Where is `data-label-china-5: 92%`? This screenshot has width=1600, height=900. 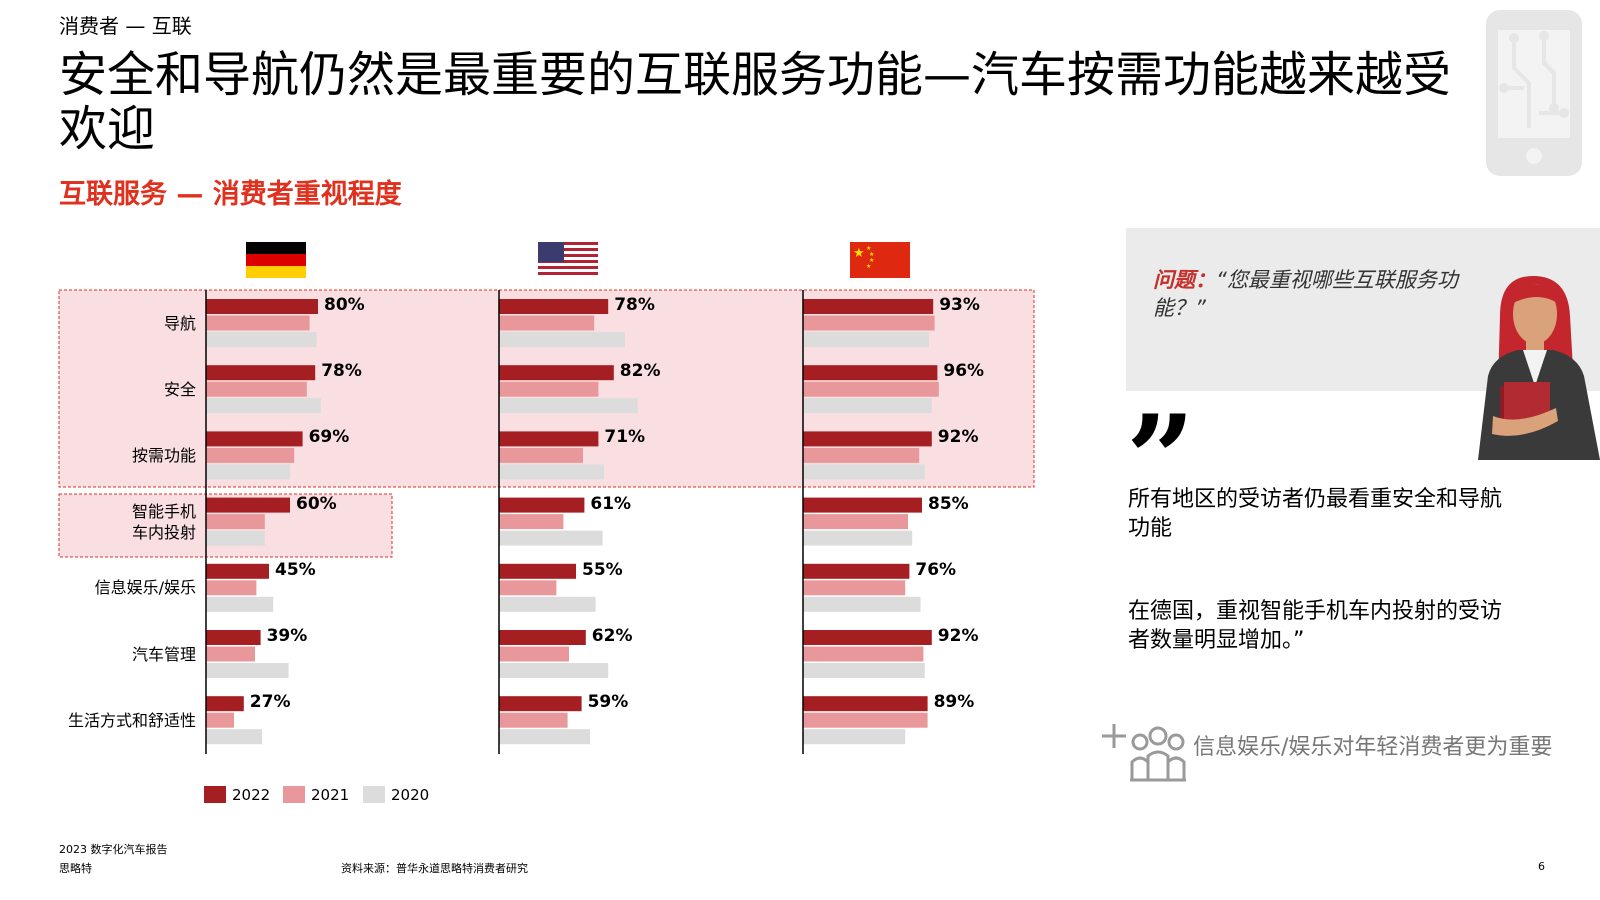 data-label-china-5: 92% is located at coordinates (958, 636).